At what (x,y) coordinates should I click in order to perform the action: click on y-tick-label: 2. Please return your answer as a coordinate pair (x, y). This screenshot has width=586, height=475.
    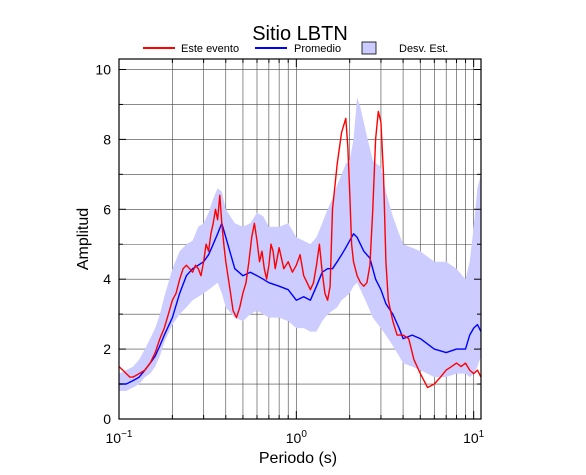
    Looking at the image, I should click on (107, 349).